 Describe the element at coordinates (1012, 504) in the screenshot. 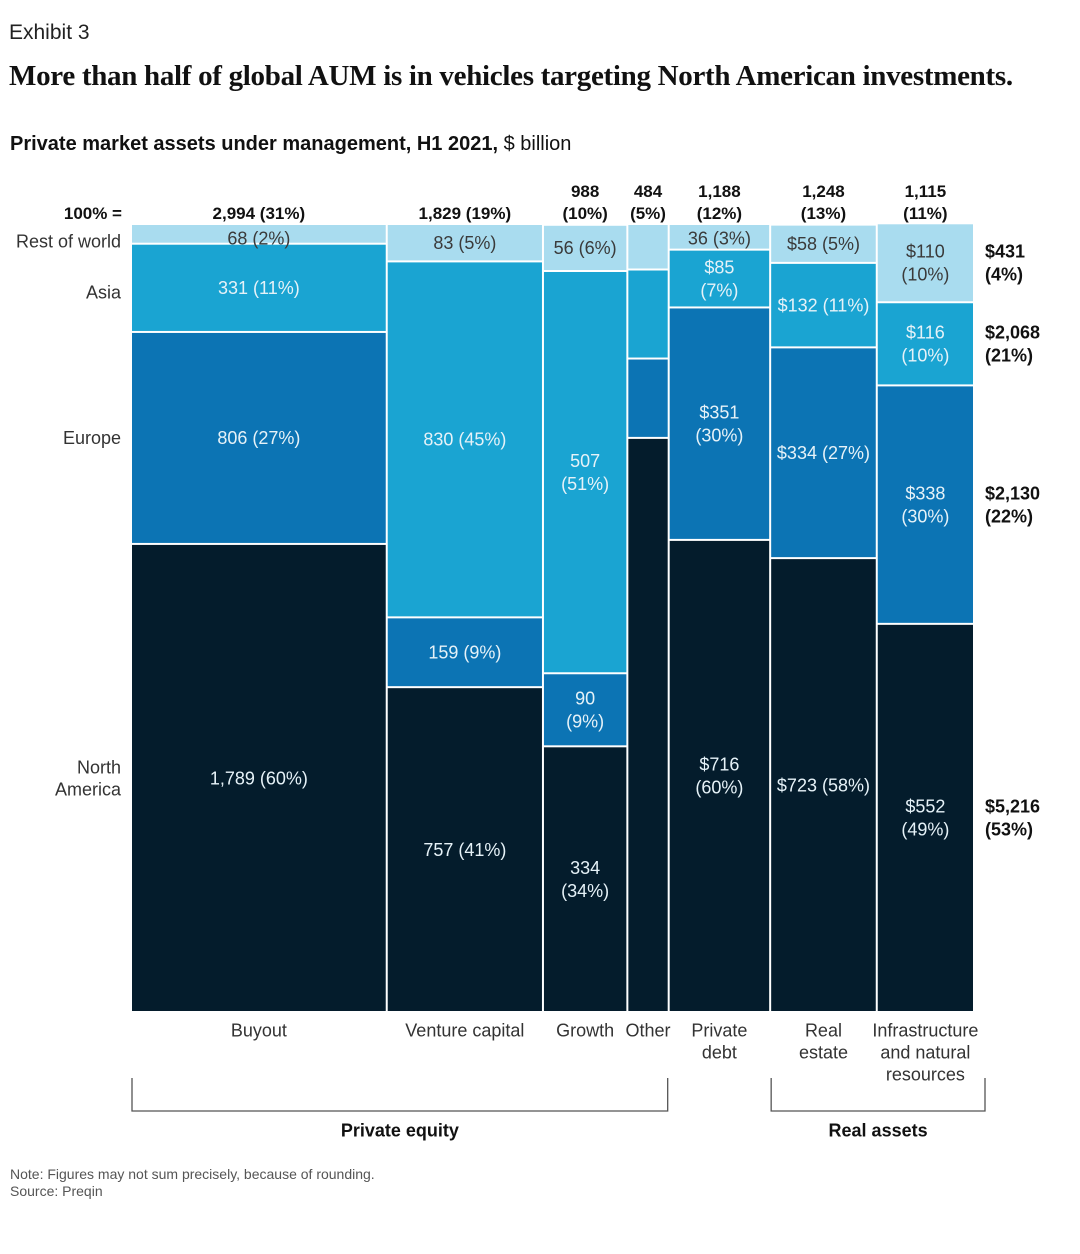

I see `region-total-europe: $2,130 (22%)` at that location.